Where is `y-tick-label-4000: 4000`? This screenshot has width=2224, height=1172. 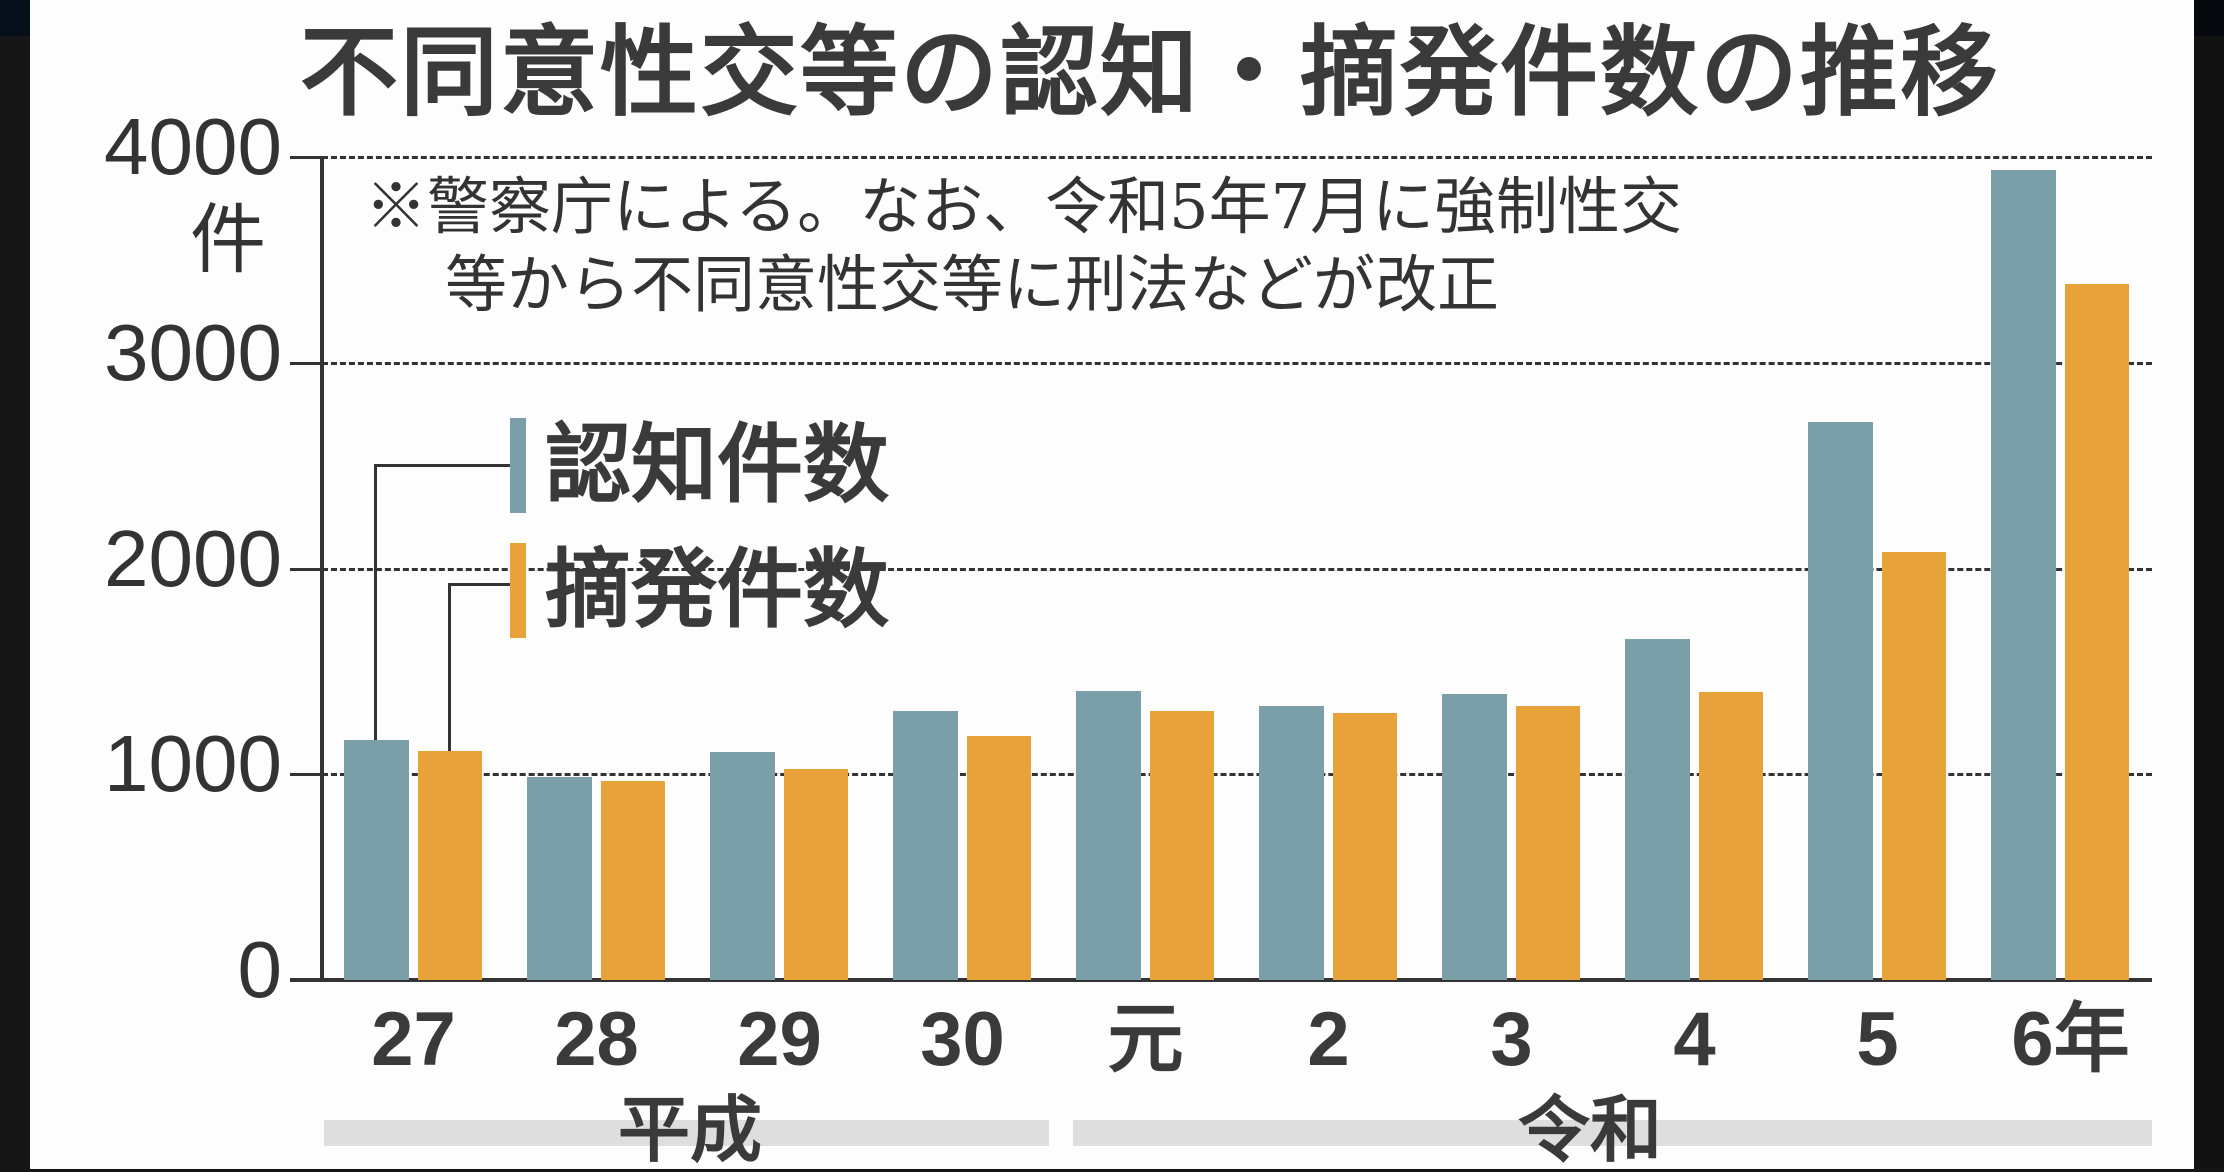
y-tick-label-4000: 4000 is located at coordinates (193, 146).